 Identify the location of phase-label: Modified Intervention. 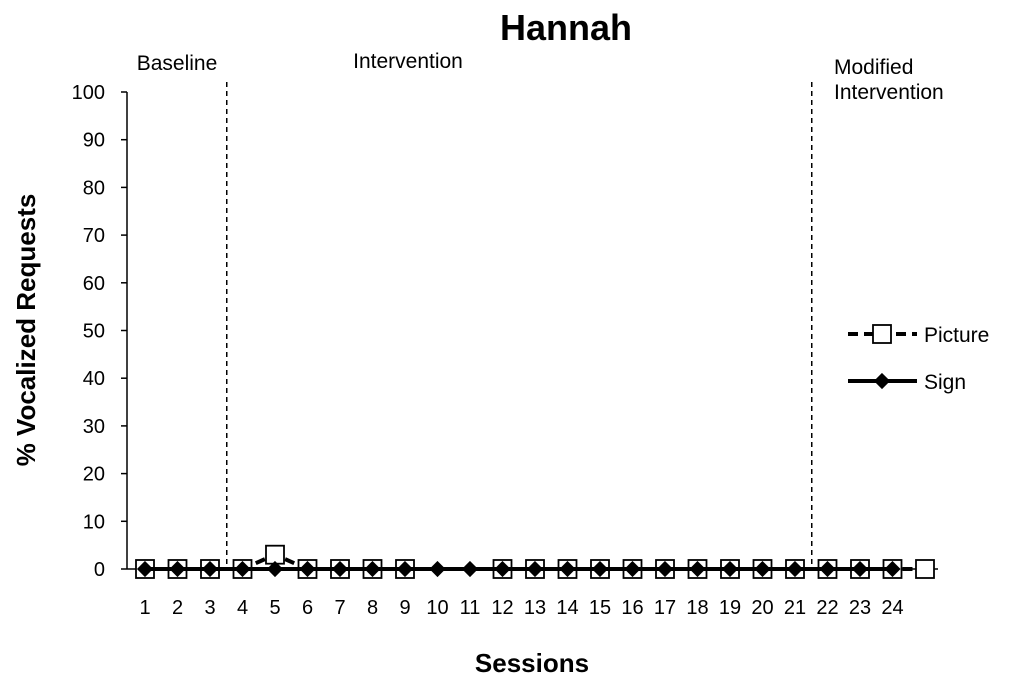
(889, 80).